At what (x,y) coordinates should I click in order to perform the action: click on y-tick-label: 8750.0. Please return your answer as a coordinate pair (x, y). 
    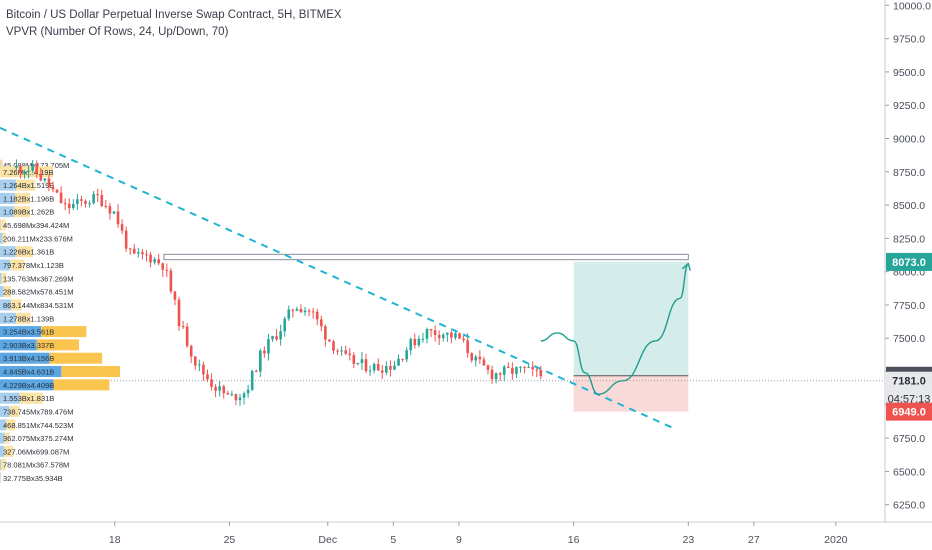
    Looking at the image, I should click on (909, 173).